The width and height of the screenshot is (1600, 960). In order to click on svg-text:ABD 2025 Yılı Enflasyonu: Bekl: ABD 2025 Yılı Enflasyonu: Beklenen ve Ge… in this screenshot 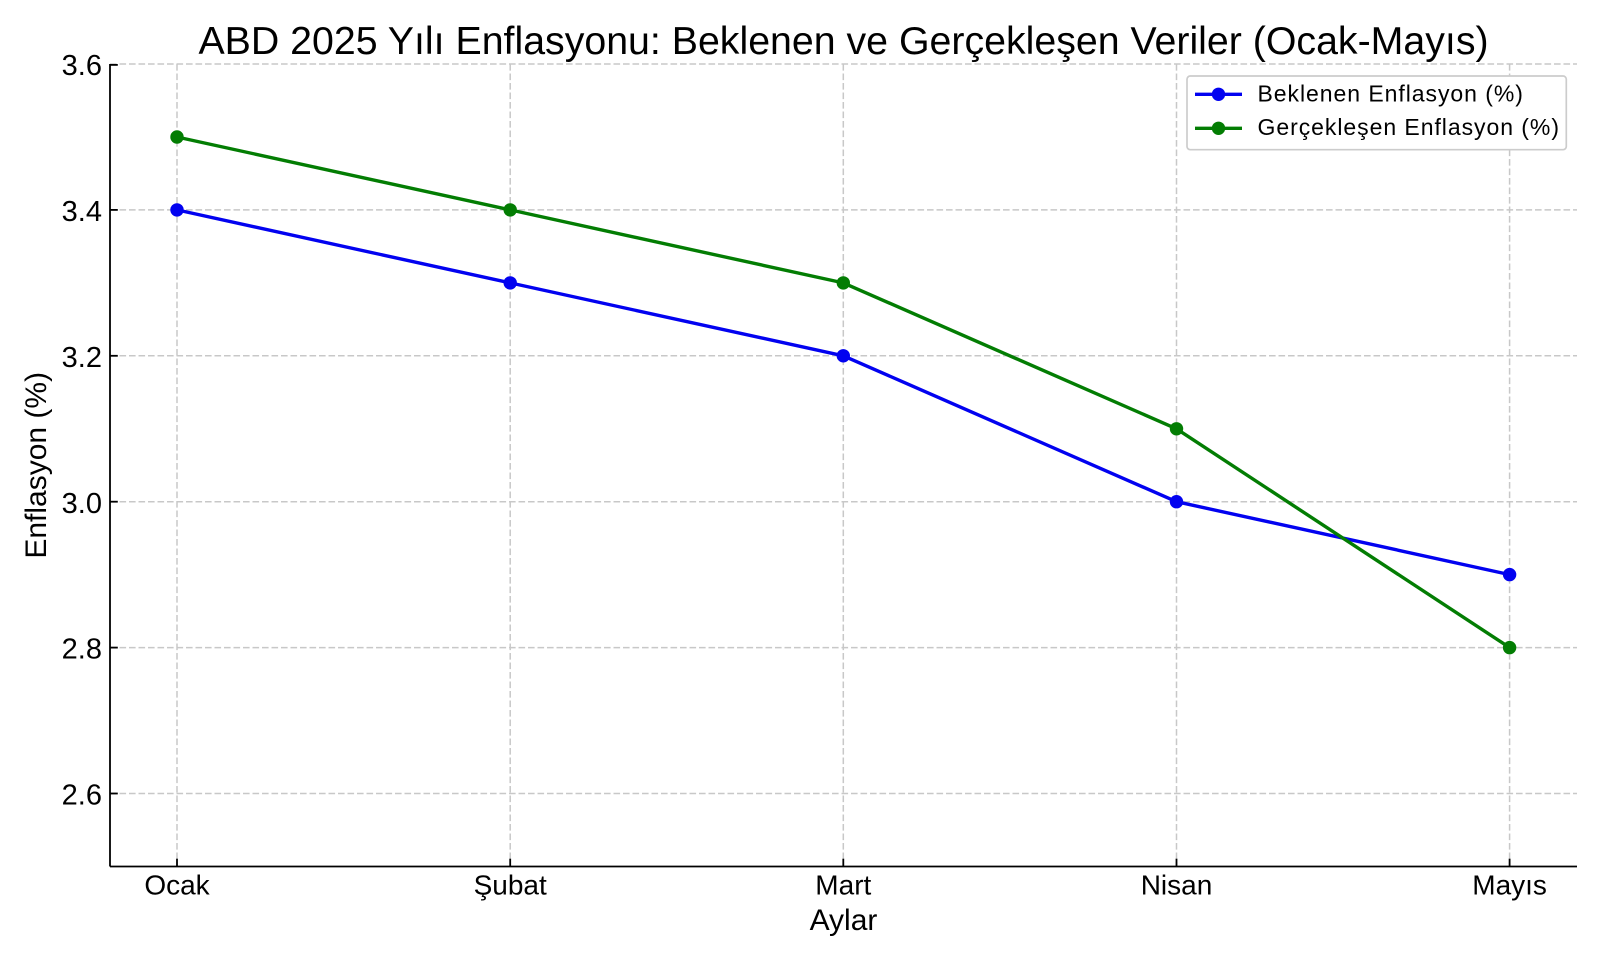, I will do `click(843, 41)`.